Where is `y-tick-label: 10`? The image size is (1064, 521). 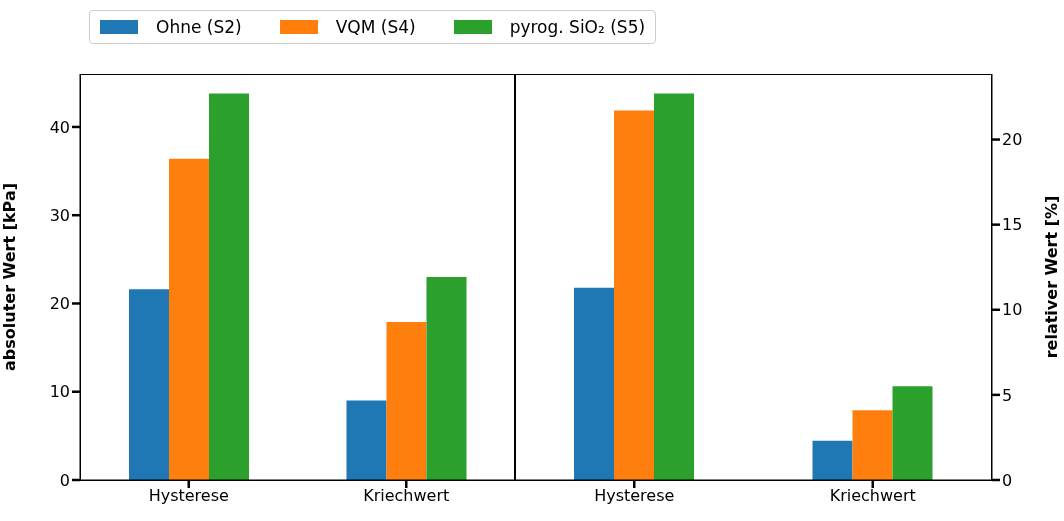 y-tick-label: 10 is located at coordinates (59, 392).